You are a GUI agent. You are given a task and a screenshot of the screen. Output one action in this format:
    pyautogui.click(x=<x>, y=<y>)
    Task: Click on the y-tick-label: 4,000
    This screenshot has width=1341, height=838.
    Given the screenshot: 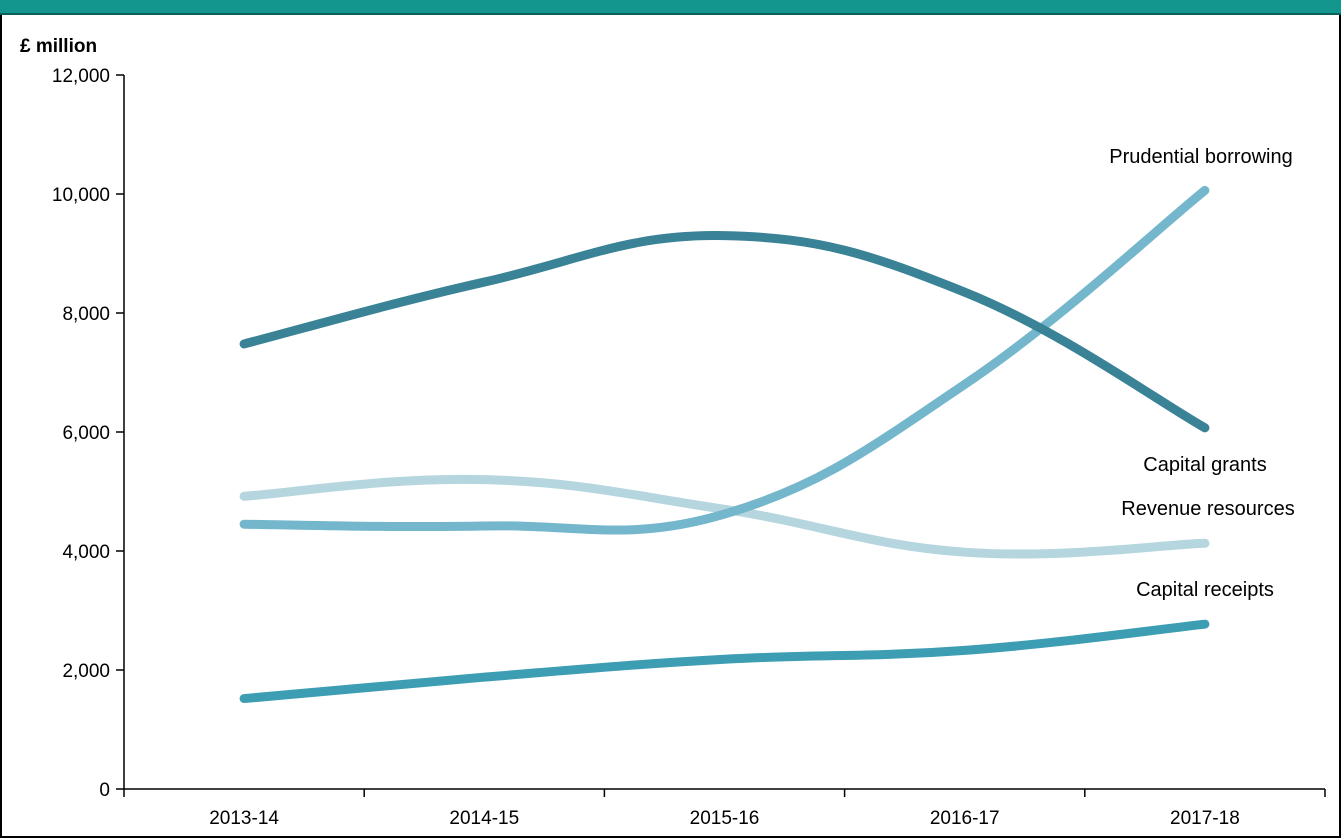 What is the action you would take?
    pyautogui.click(x=86, y=552)
    